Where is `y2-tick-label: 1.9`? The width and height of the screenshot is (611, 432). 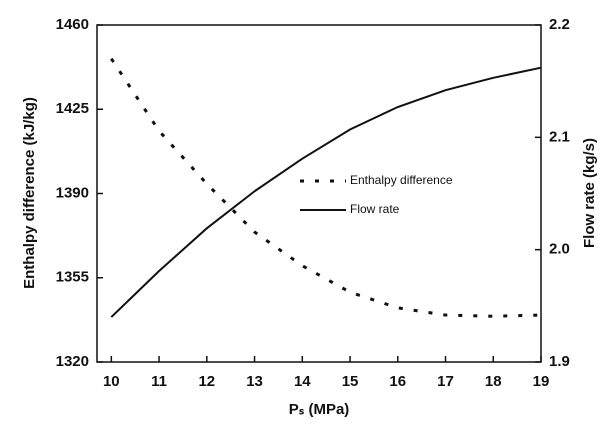 y2-tick-label: 1.9 is located at coordinates (559, 361).